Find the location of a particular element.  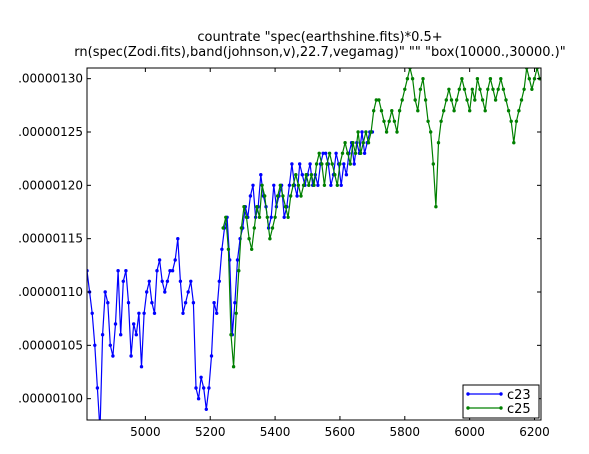

legend-label-c25: c25 is located at coordinates (519, 409).